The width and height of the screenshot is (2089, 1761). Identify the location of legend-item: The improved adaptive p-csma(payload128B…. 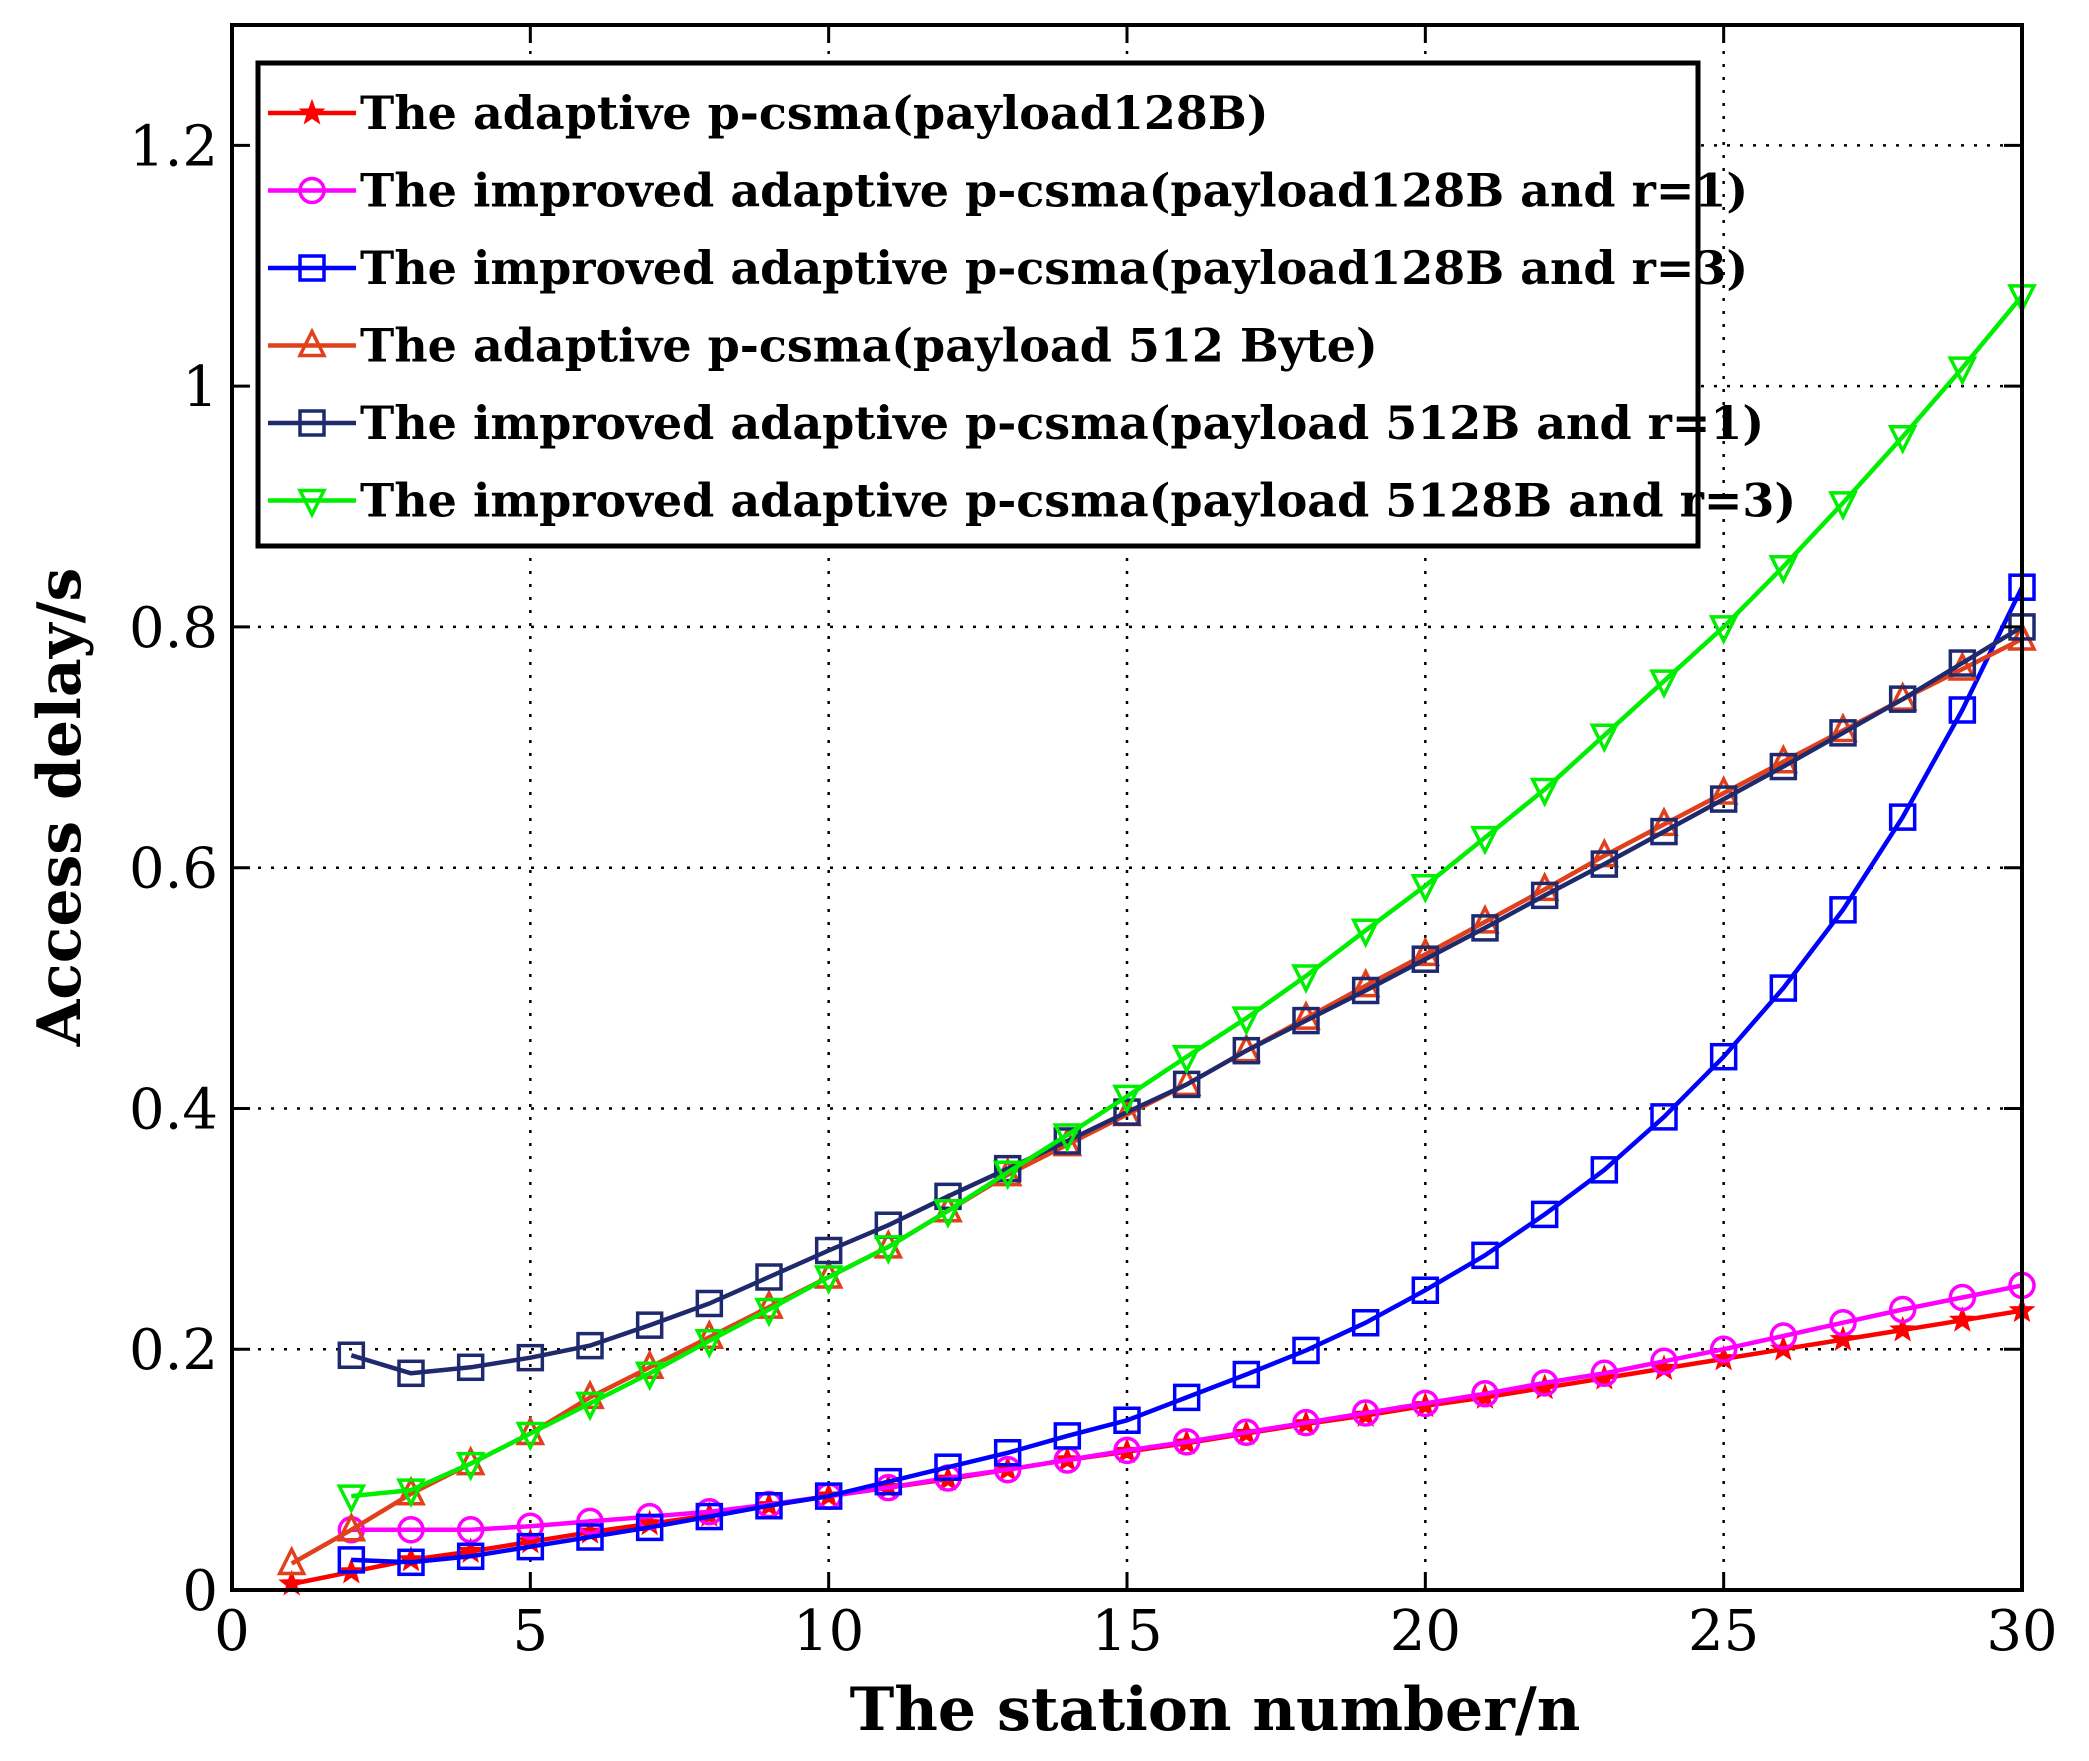
(1008, 191).